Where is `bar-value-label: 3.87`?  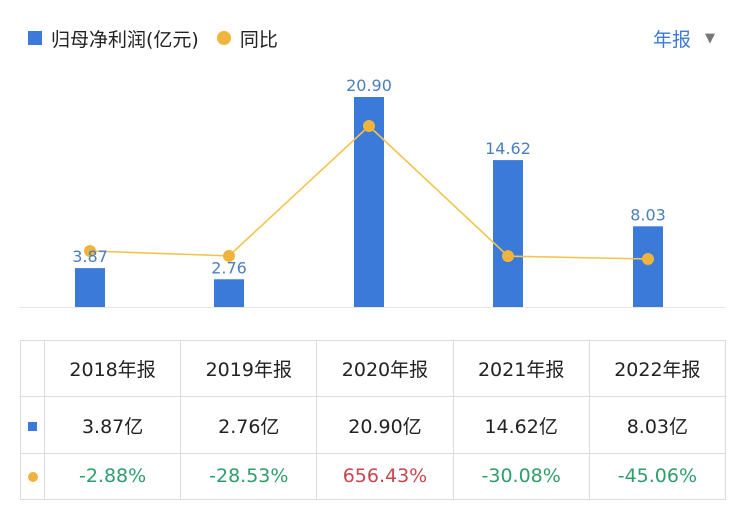 bar-value-label: 3.87 is located at coordinates (90, 256).